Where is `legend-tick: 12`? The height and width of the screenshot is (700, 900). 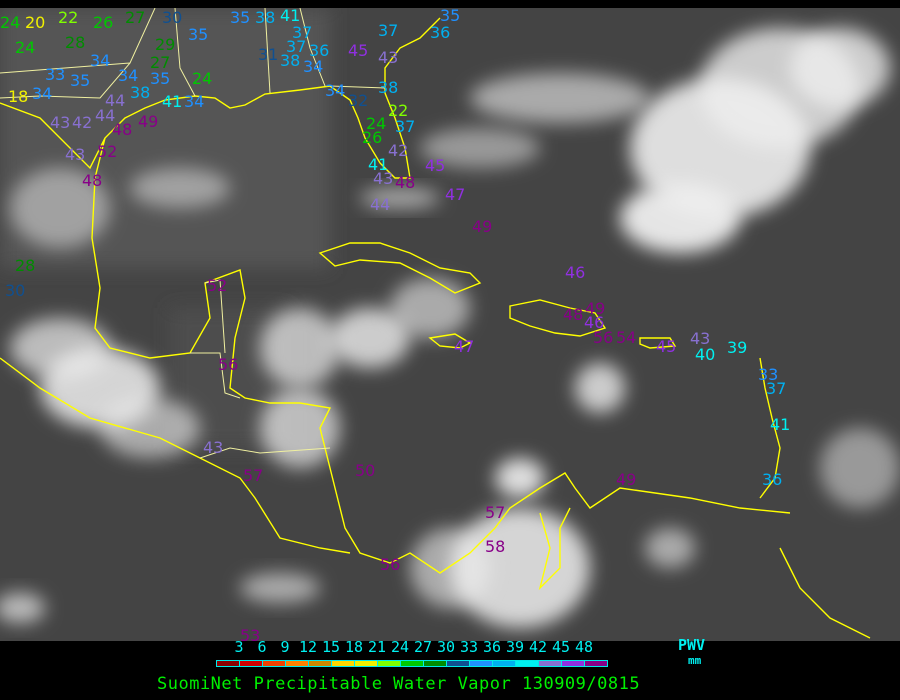
legend-tick: 12 is located at coordinates (308, 647).